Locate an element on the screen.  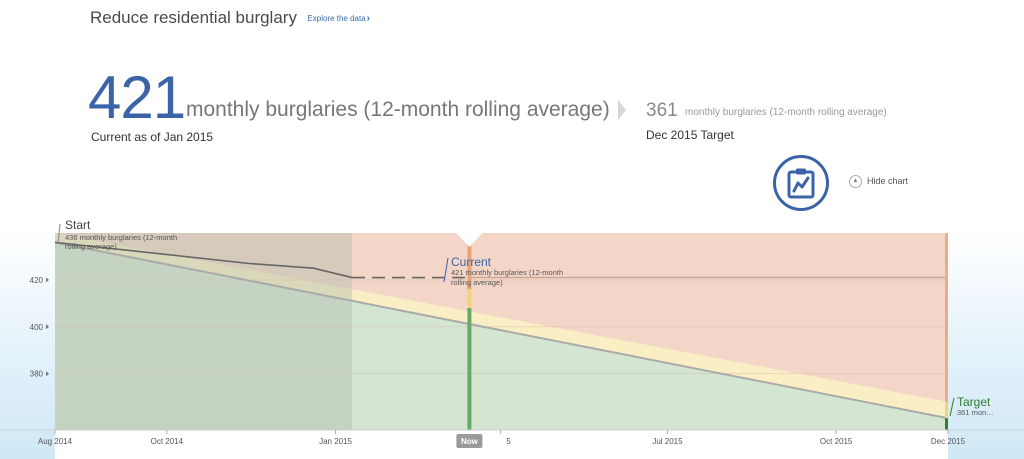
x-tick-label: Oct 2014 is located at coordinates (167, 441).